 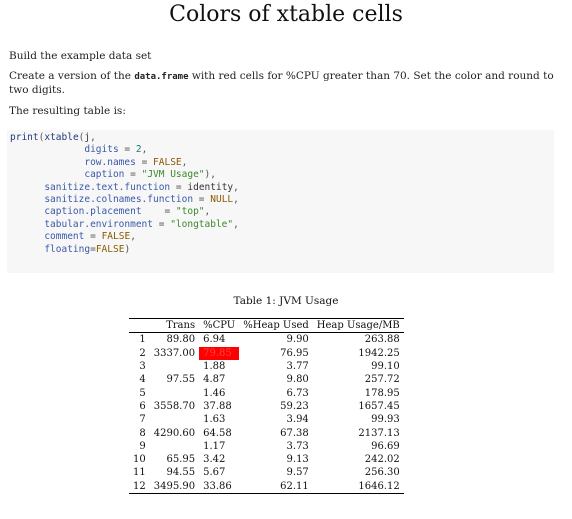 What do you see at coordinates (174, 353) in the screenshot?
I see `table-cell: 3337.00` at bounding box center [174, 353].